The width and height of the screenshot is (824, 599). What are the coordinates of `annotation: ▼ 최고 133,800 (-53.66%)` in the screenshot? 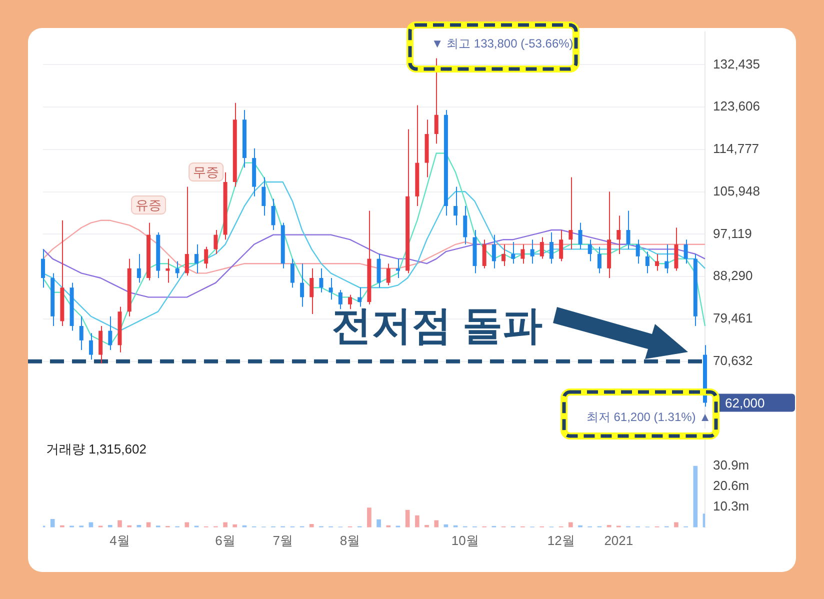 It's located at (502, 43).